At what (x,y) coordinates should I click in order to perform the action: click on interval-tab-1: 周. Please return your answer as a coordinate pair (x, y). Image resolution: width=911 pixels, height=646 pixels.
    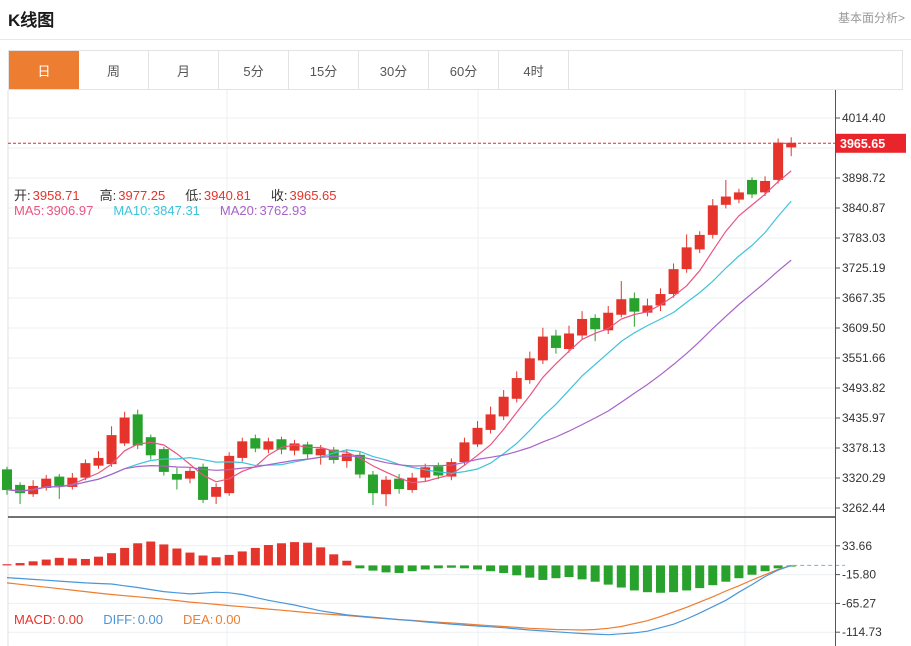
    Looking at the image, I should click on (114, 70).